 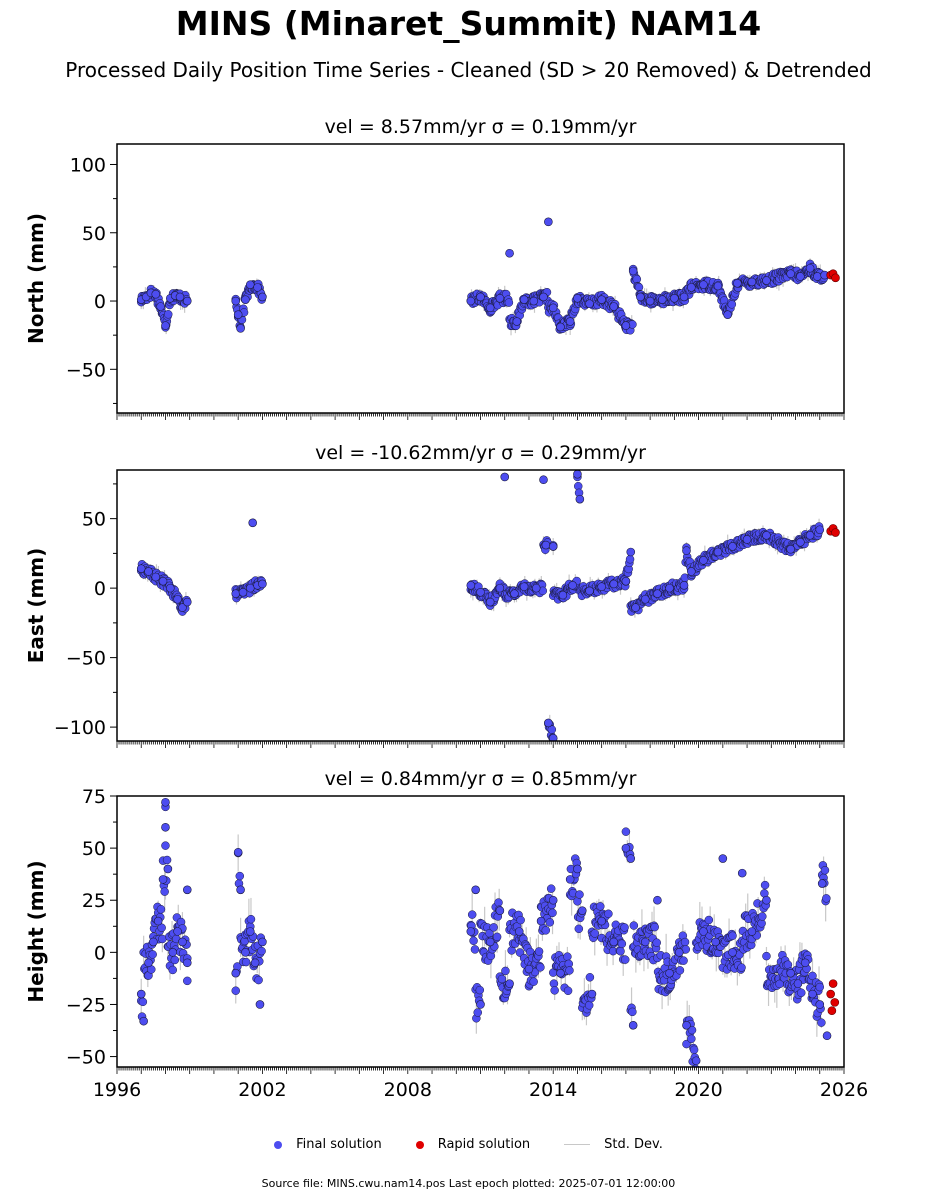 What do you see at coordinates (117, 1090) in the screenshot?
I see `x-tick-label: 1996` at bounding box center [117, 1090].